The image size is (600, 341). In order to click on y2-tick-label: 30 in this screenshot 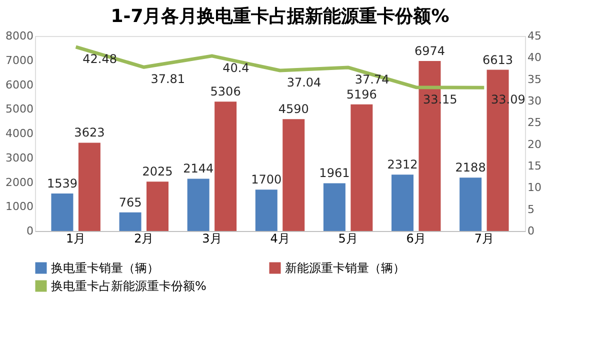, I will do `click(535, 101)`.